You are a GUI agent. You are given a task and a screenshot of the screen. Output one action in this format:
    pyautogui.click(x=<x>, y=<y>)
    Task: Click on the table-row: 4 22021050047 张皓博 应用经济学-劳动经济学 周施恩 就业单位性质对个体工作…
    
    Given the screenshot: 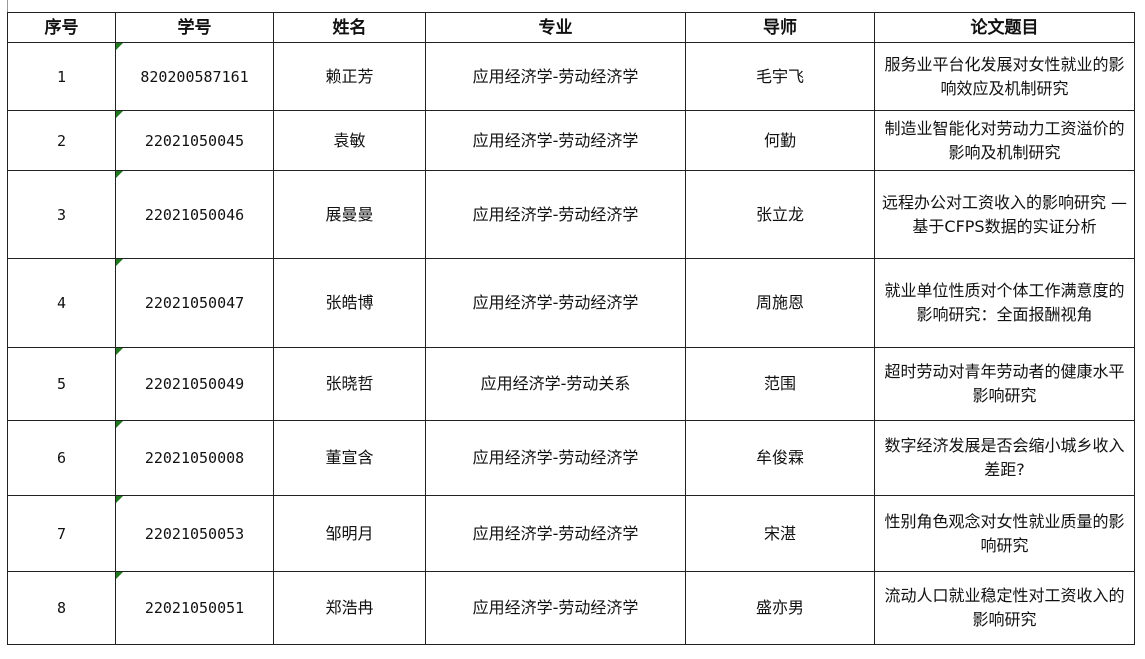 What is the action you would take?
    pyautogui.click(x=571, y=303)
    